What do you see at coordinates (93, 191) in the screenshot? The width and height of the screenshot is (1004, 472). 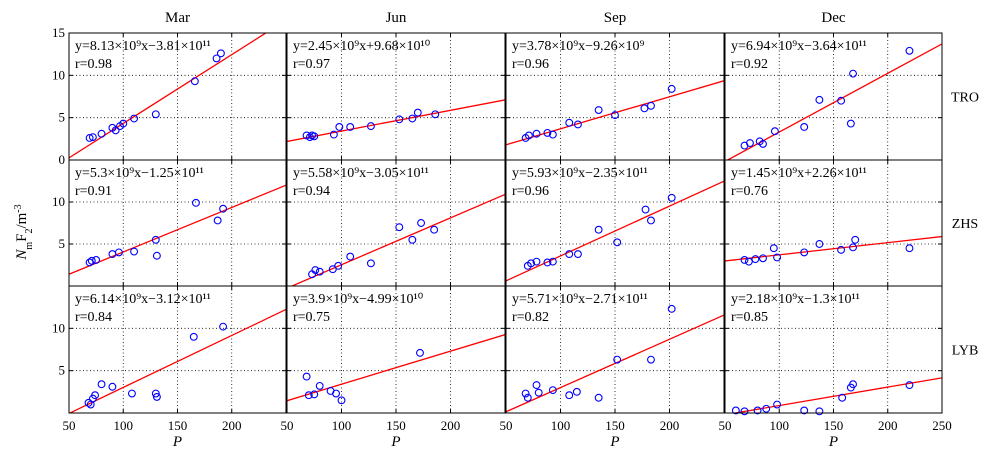 I see `r-label: r=0.91` at bounding box center [93, 191].